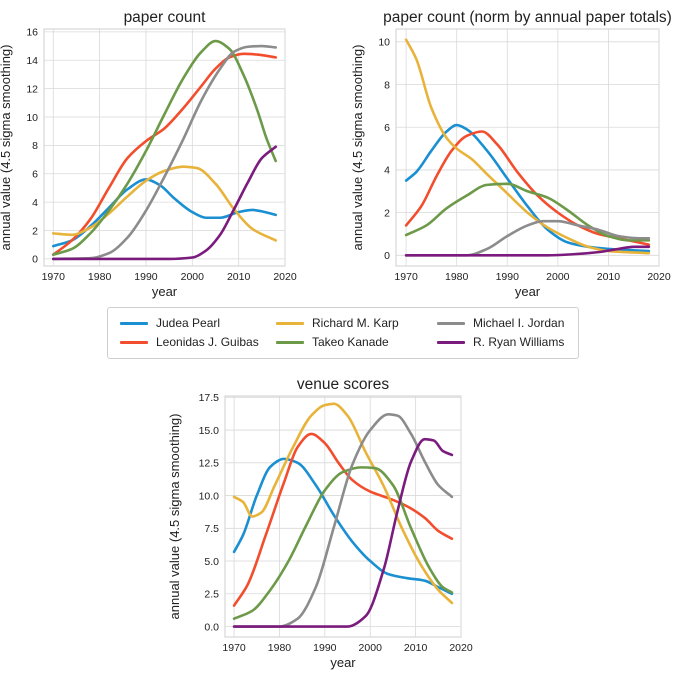  I want to click on legend-item: Michael I. Jordan, so click(500, 323).